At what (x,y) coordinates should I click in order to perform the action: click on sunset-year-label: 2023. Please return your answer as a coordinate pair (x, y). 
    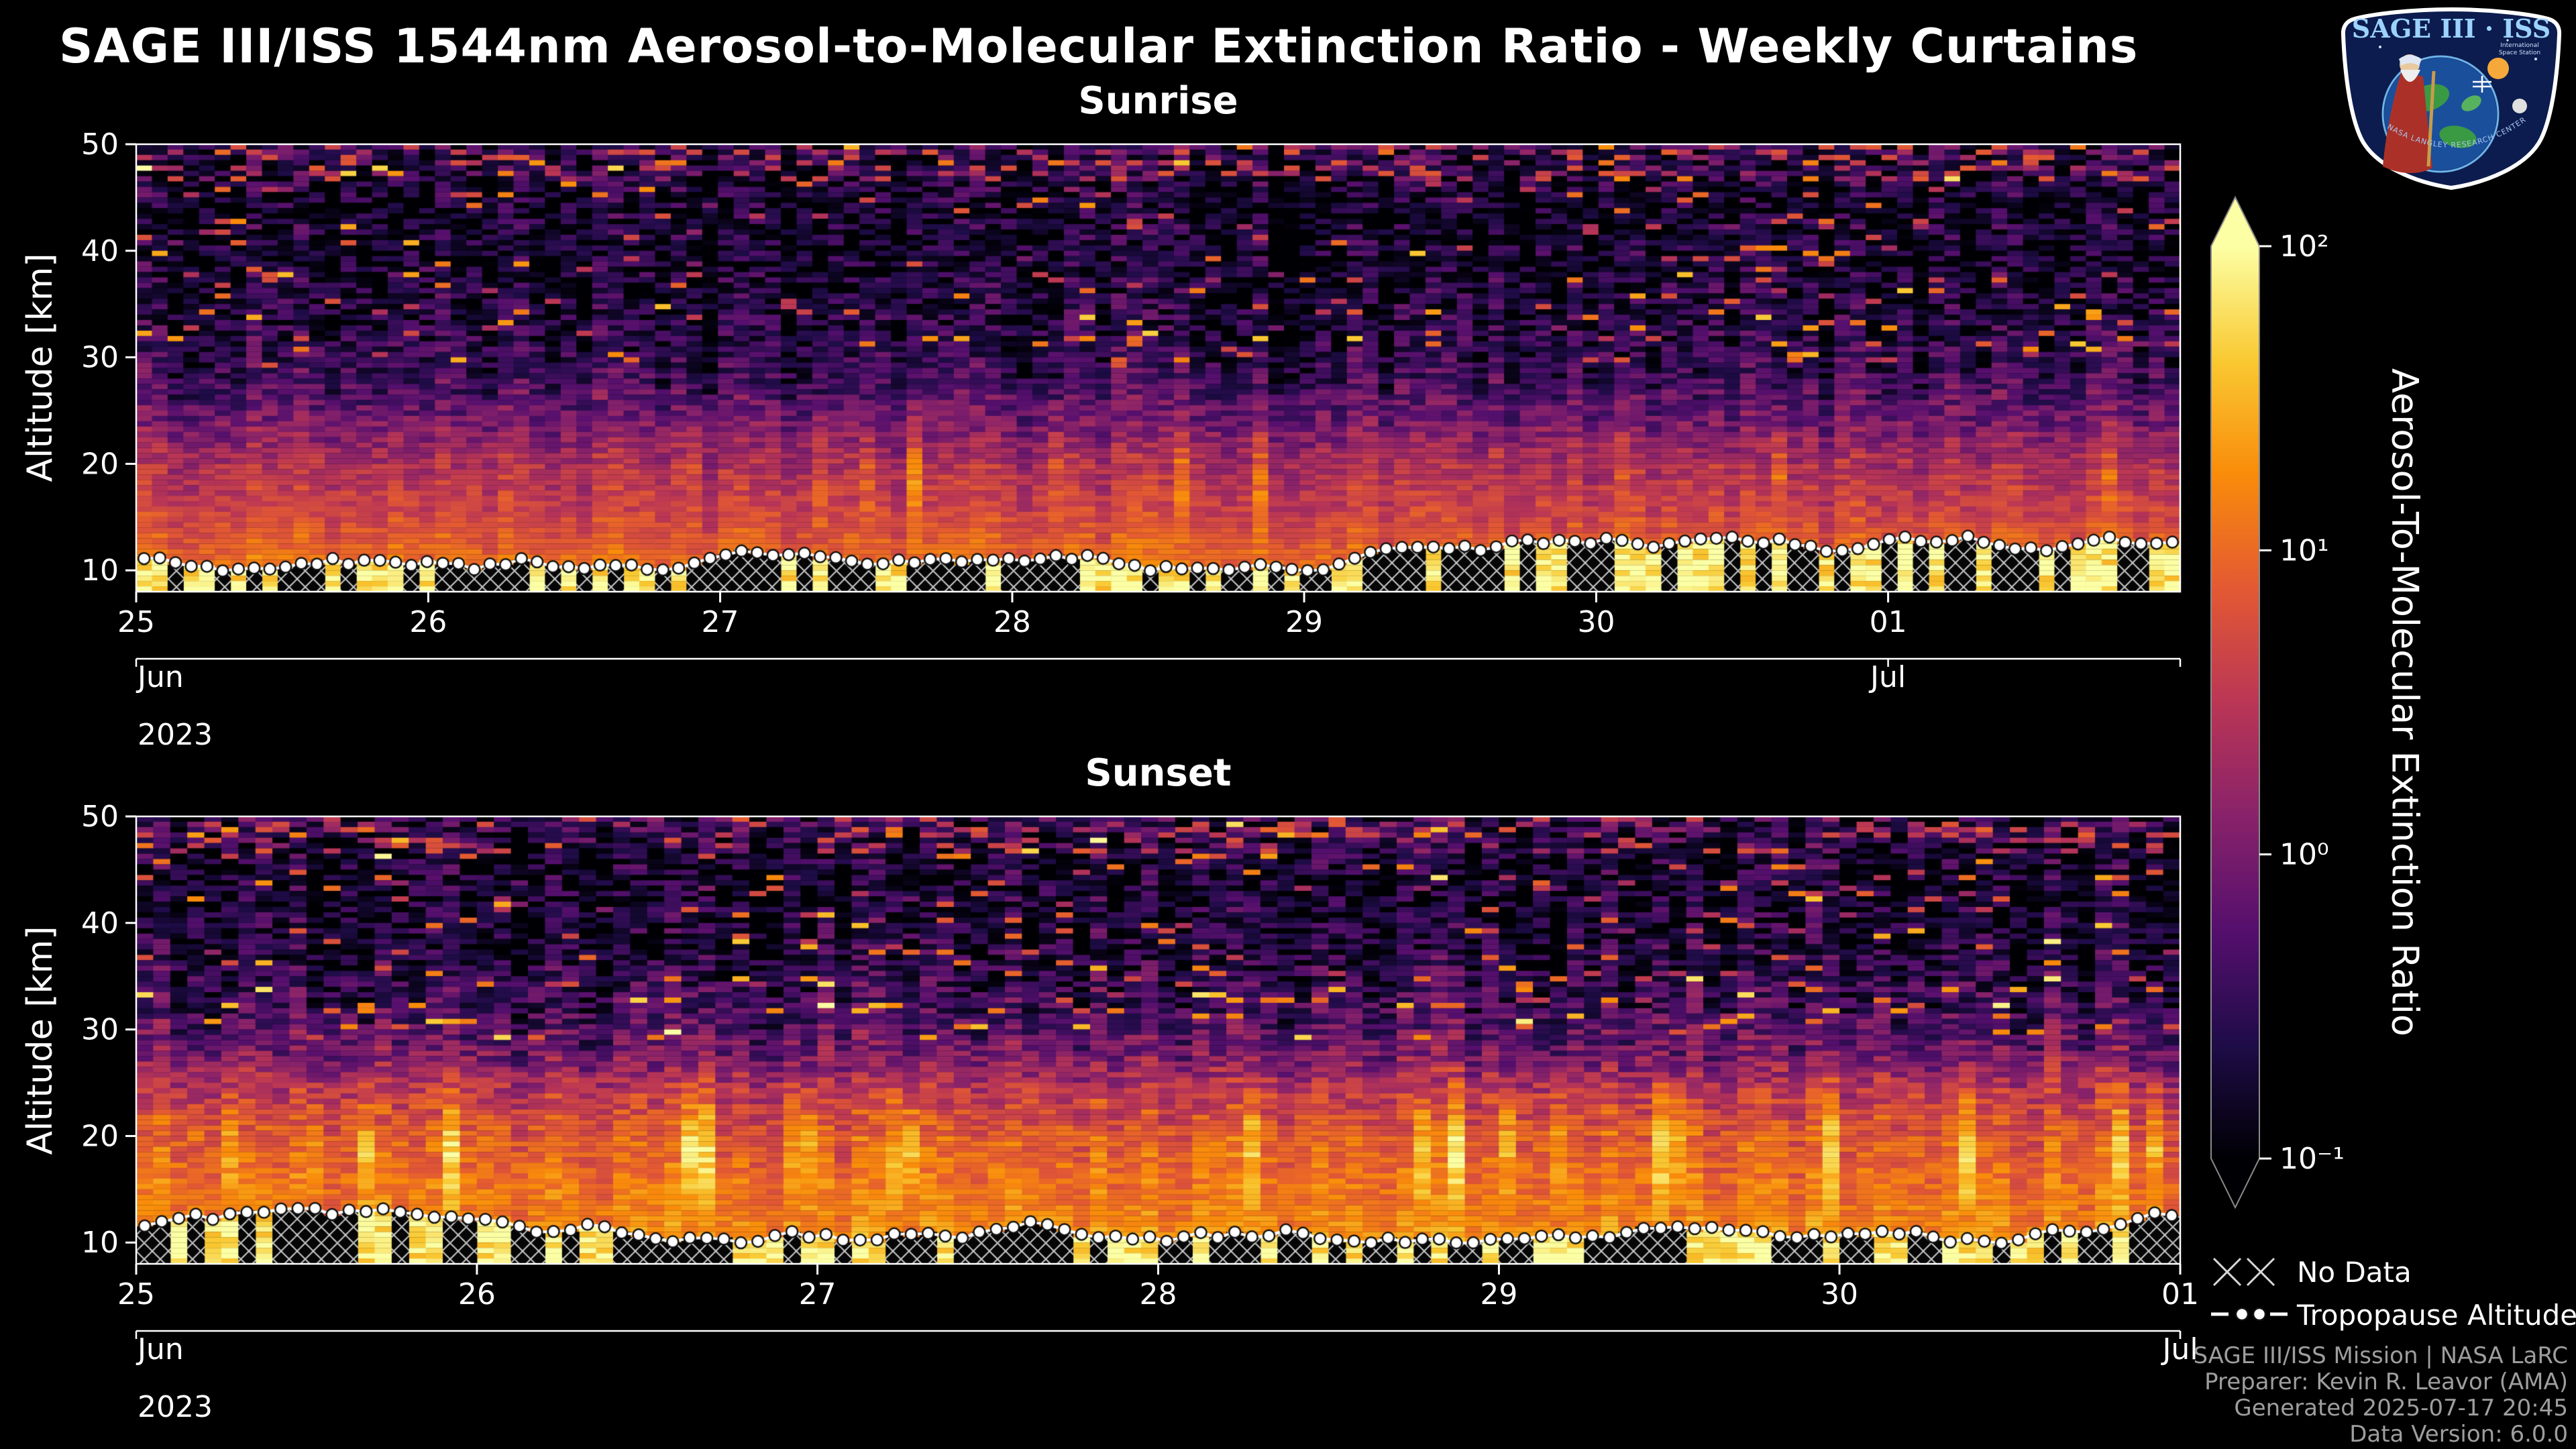
    Looking at the image, I should click on (175, 1407).